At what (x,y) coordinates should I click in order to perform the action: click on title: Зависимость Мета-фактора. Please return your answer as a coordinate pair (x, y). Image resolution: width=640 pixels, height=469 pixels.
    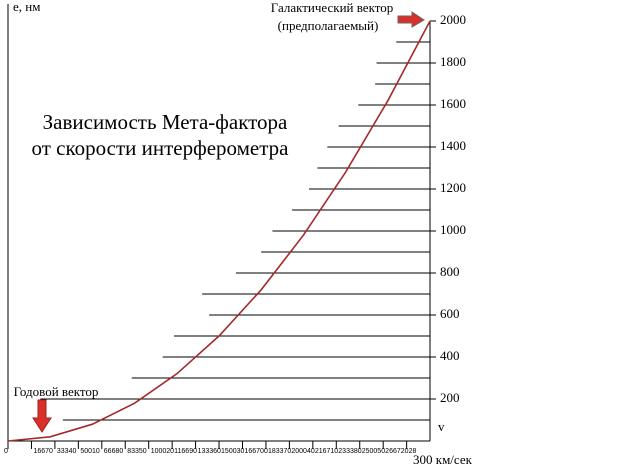
    Looking at the image, I should click on (165, 122).